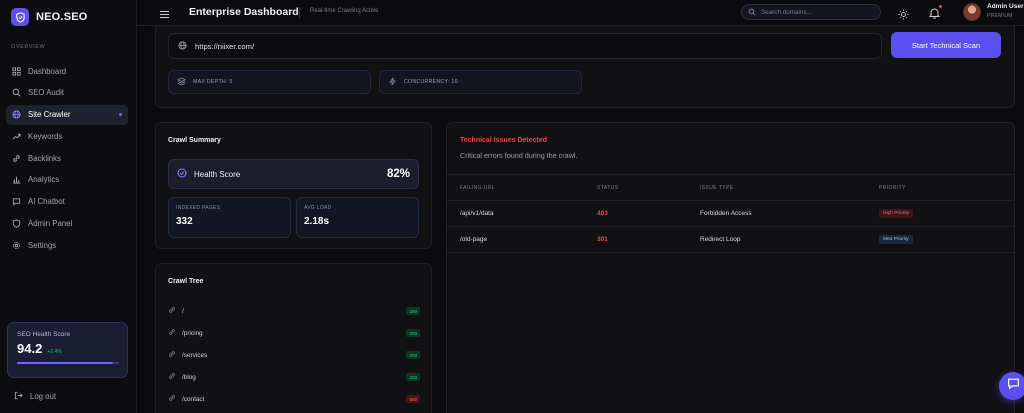 The image size is (1024, 413). I want to click on seo-health-label: SEO Health Score, so click(44, 334).